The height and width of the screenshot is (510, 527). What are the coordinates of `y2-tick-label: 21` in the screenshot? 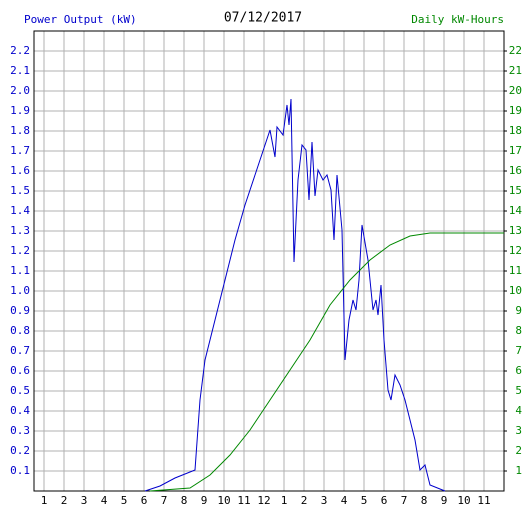 It's located at (515, 70).